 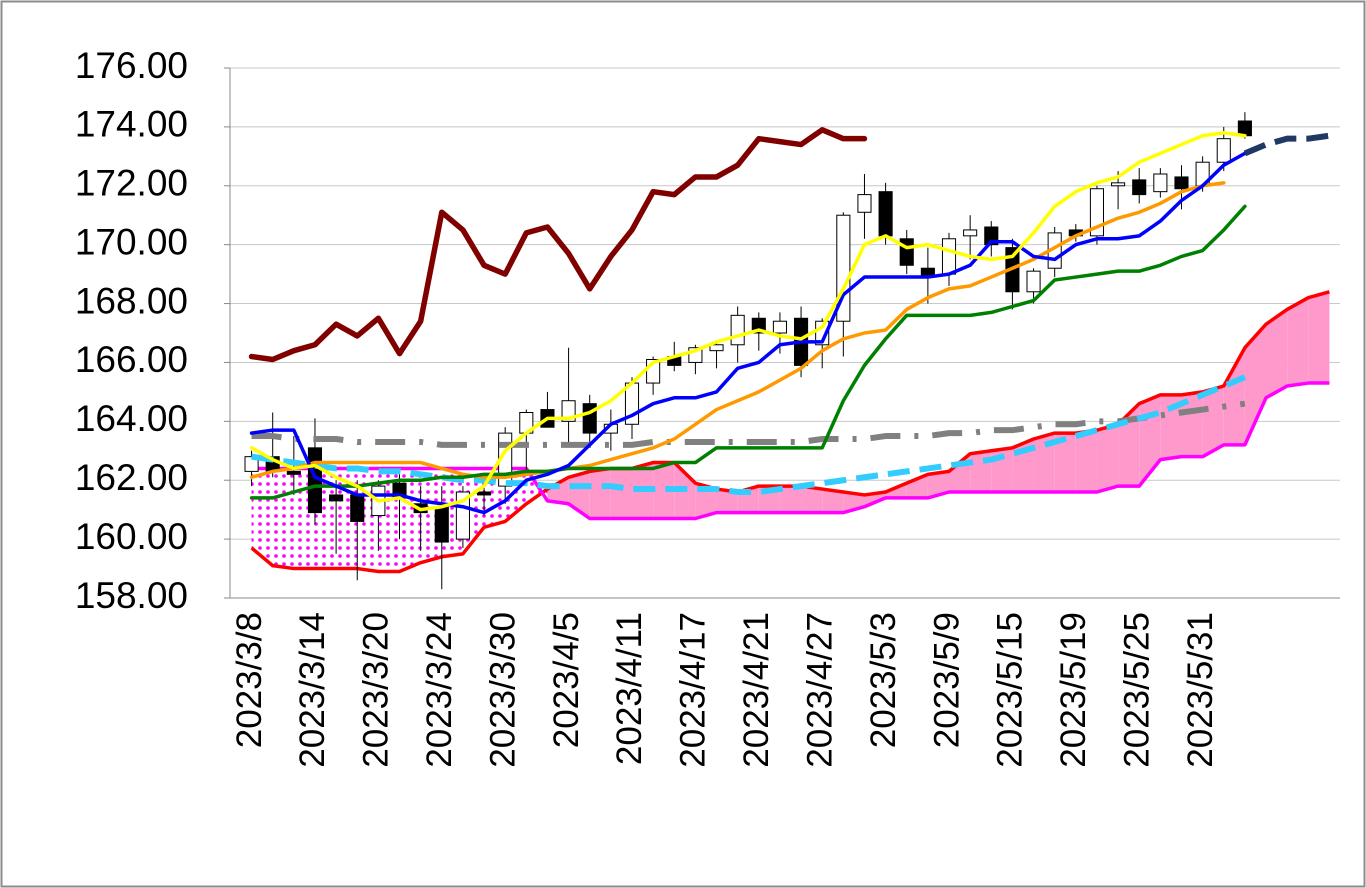 What do you see at coordinates (131, 359) in the screenshot?
I see `y-tick-label: 166.00` at bounding box center [131, 359].